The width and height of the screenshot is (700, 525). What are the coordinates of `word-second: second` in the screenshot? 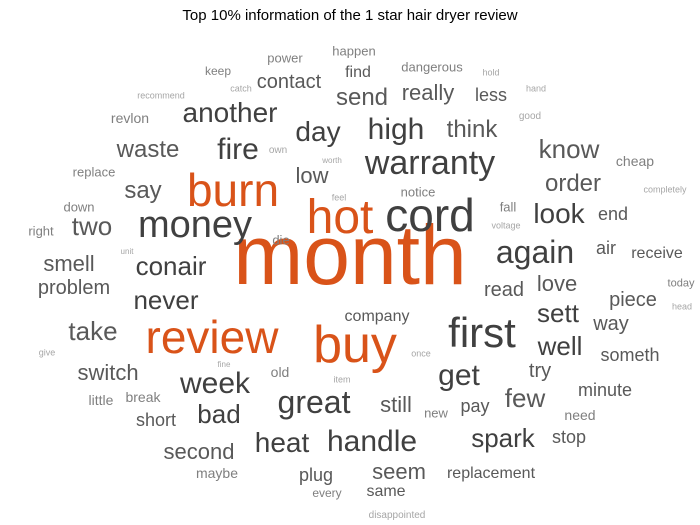 It's located at (199, 451).